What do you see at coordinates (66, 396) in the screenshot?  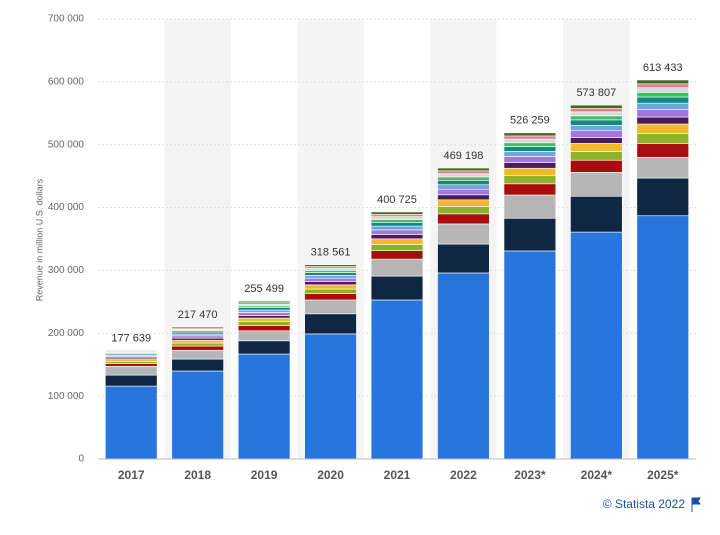 I see `y-tick-label: 100 000` at bounding box center [66, 396].